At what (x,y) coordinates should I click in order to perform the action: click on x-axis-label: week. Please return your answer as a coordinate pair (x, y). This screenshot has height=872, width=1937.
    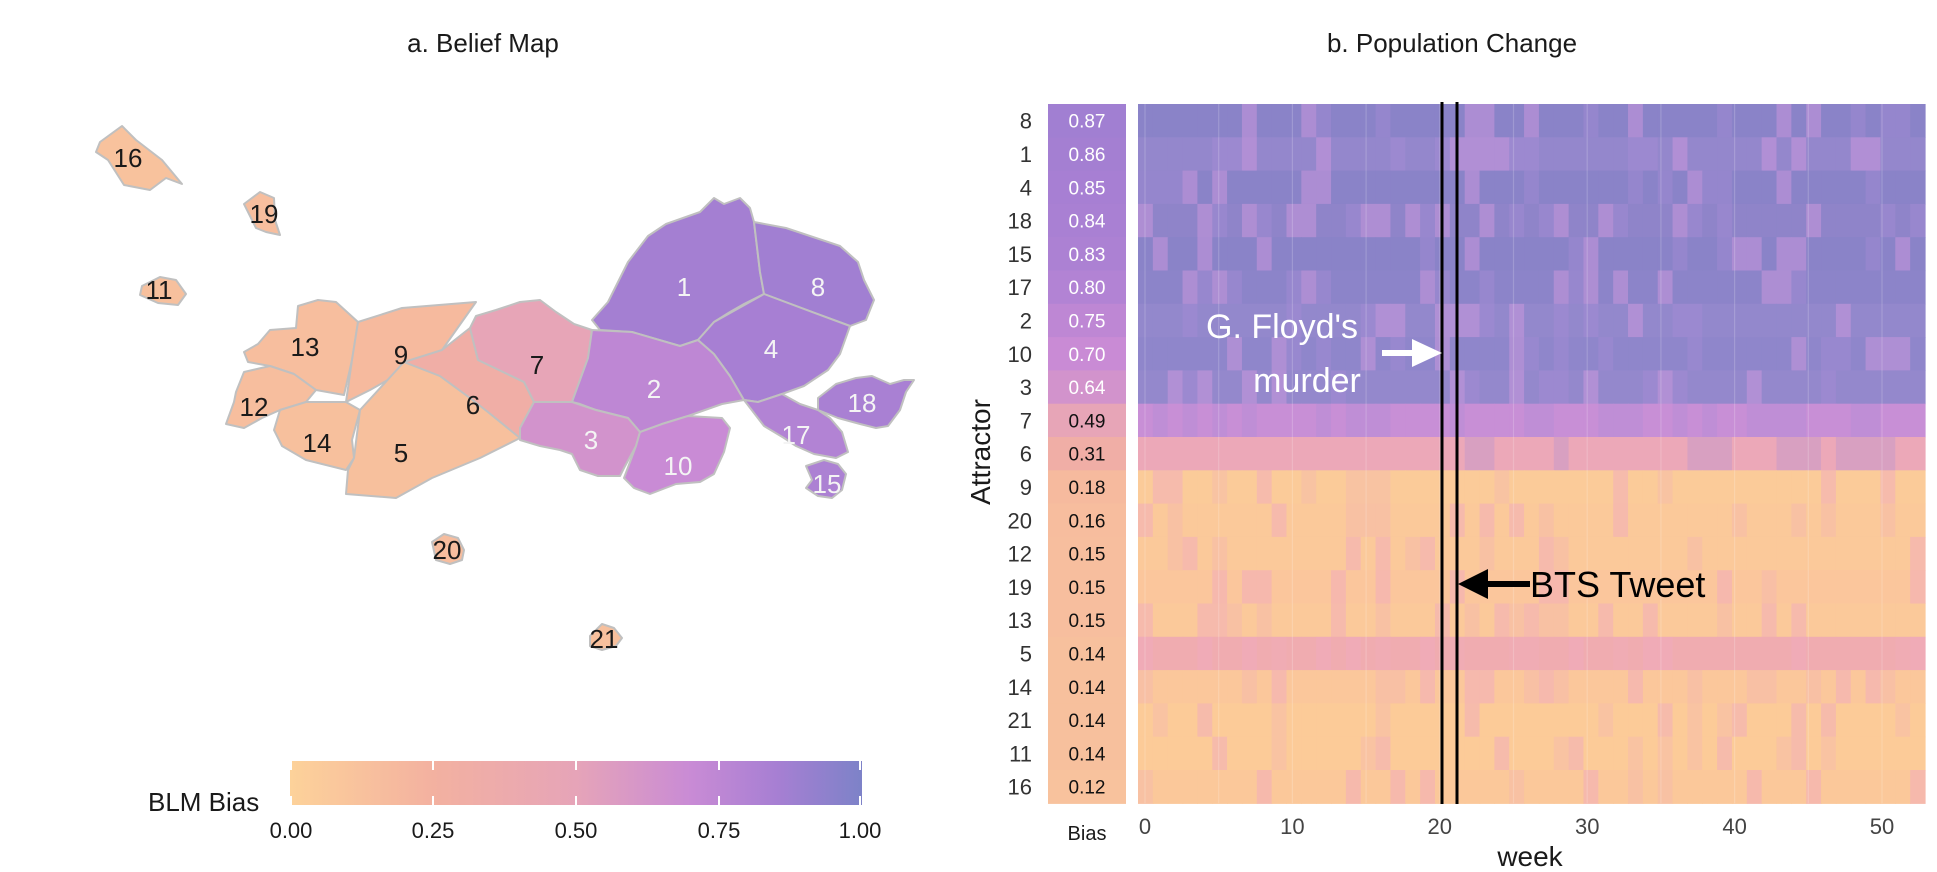
    Looking at the image, I should click on (1529, 856).